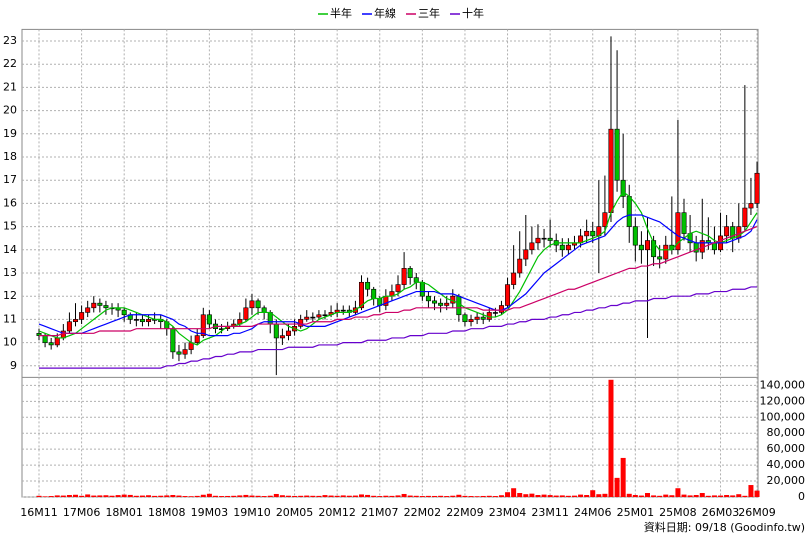  Describe the element at coordinates (10, 110) in the screenshot. I see `y-tick-label: 20` at that location.